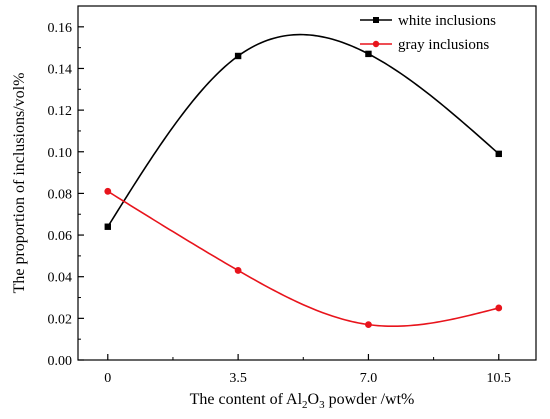  Describe the element at coordinates (60, 278) in the screenshot. I see `y-tick-label: 0.04` at that location.